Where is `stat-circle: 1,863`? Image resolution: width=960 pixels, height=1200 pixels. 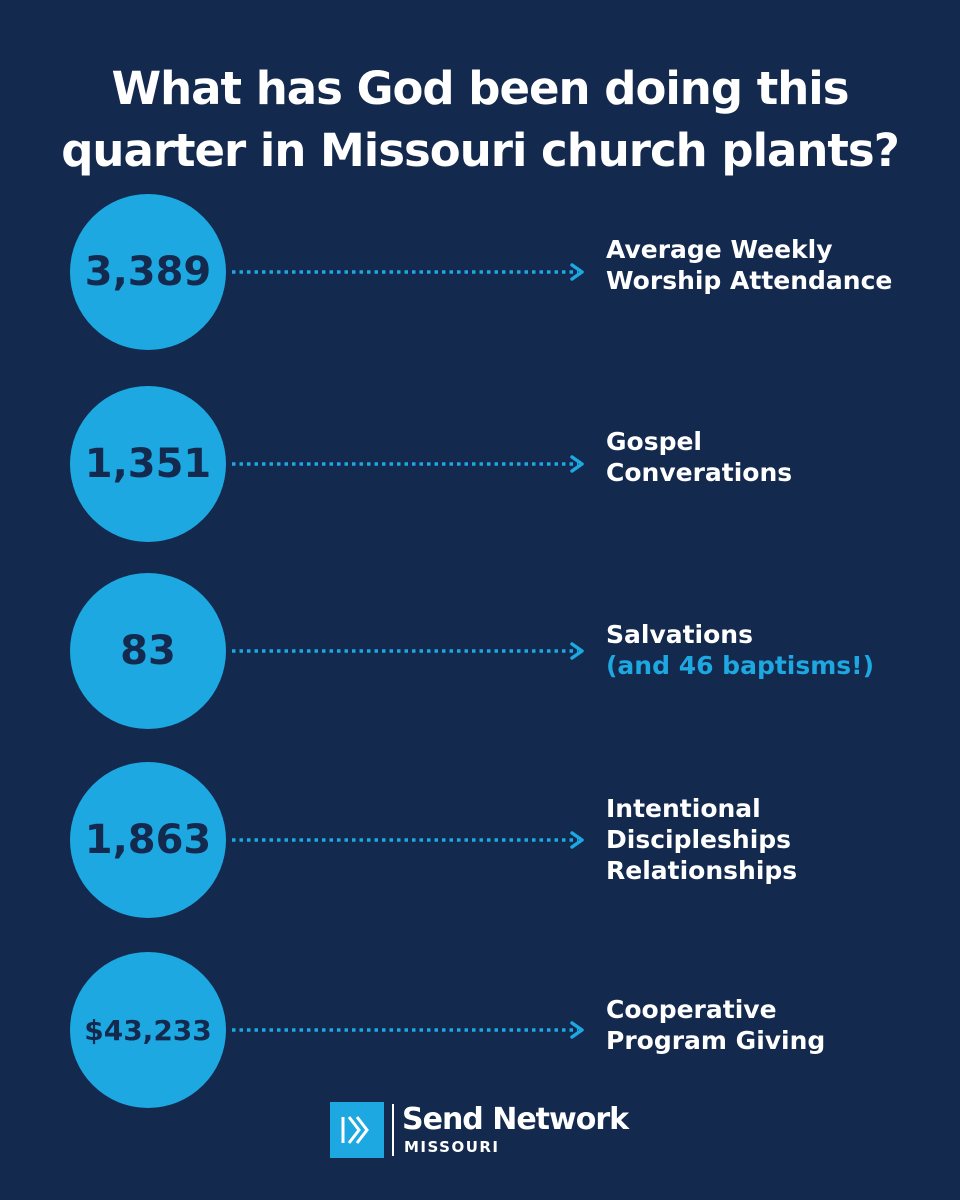 stat-circle: 1,863 is located at coordinates (148, 840).